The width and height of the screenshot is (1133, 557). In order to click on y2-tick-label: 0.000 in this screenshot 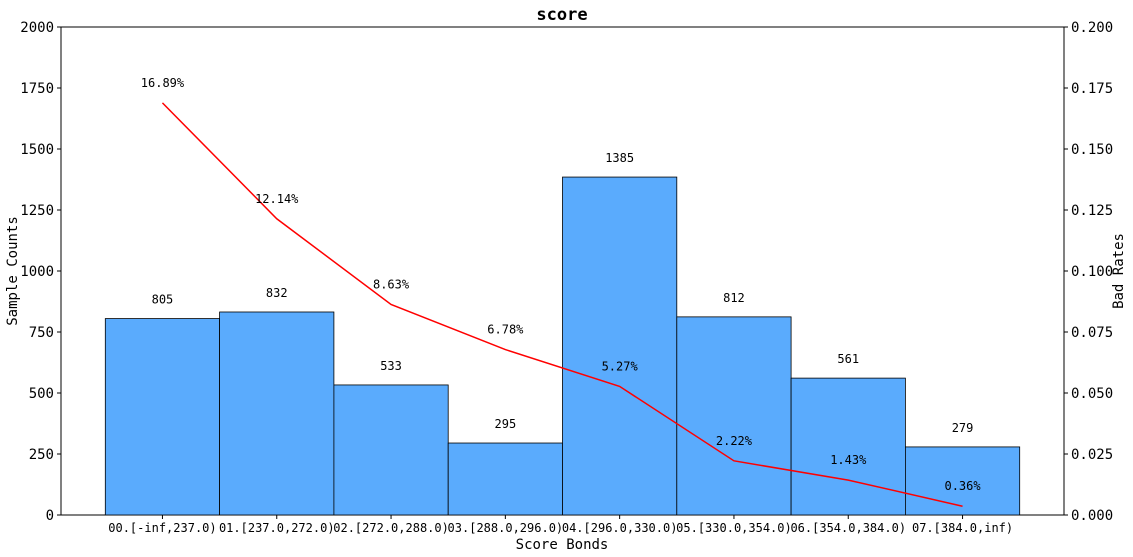, I will do `click(1092, 516)`.